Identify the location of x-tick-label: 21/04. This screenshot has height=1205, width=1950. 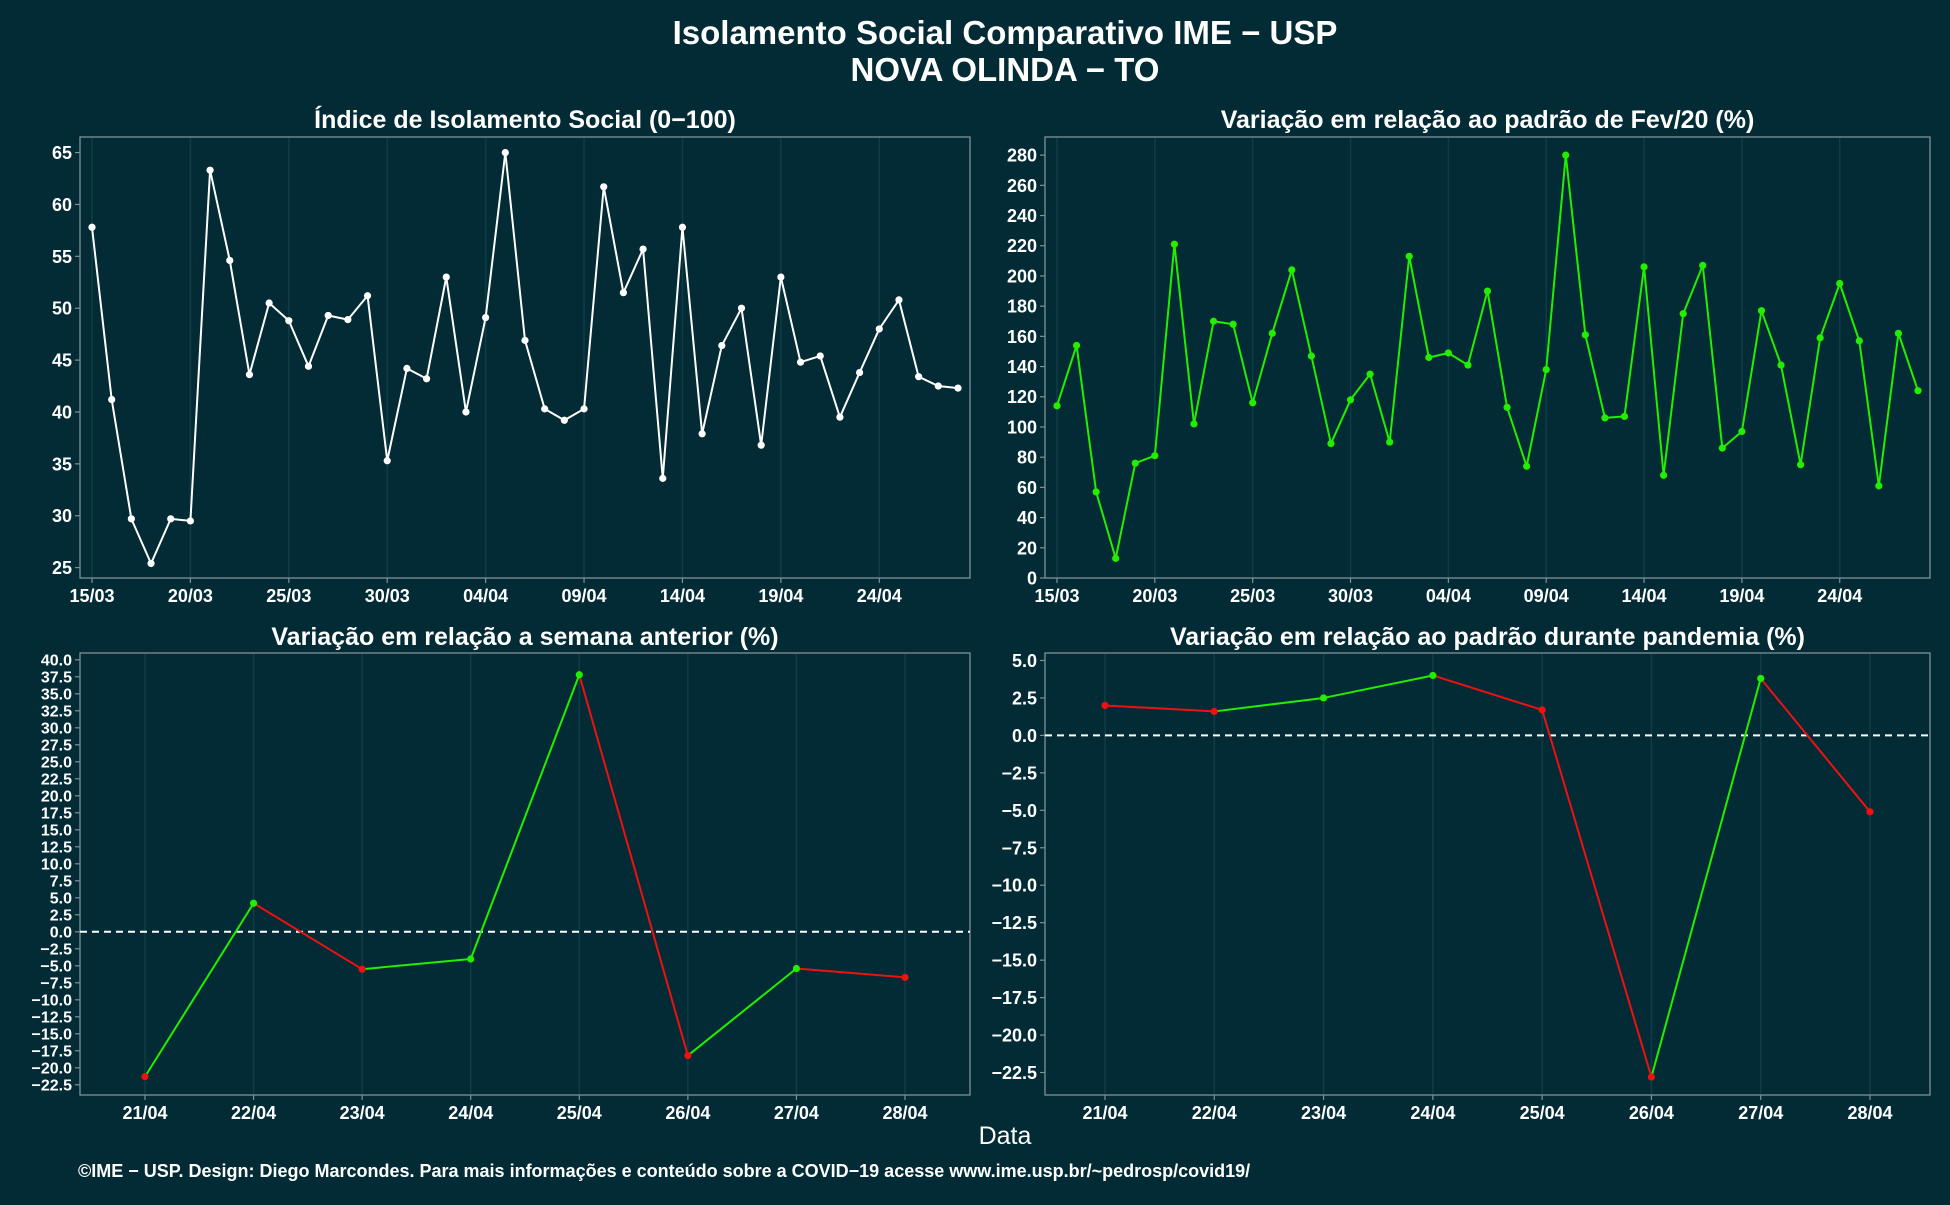
(144, 1113).